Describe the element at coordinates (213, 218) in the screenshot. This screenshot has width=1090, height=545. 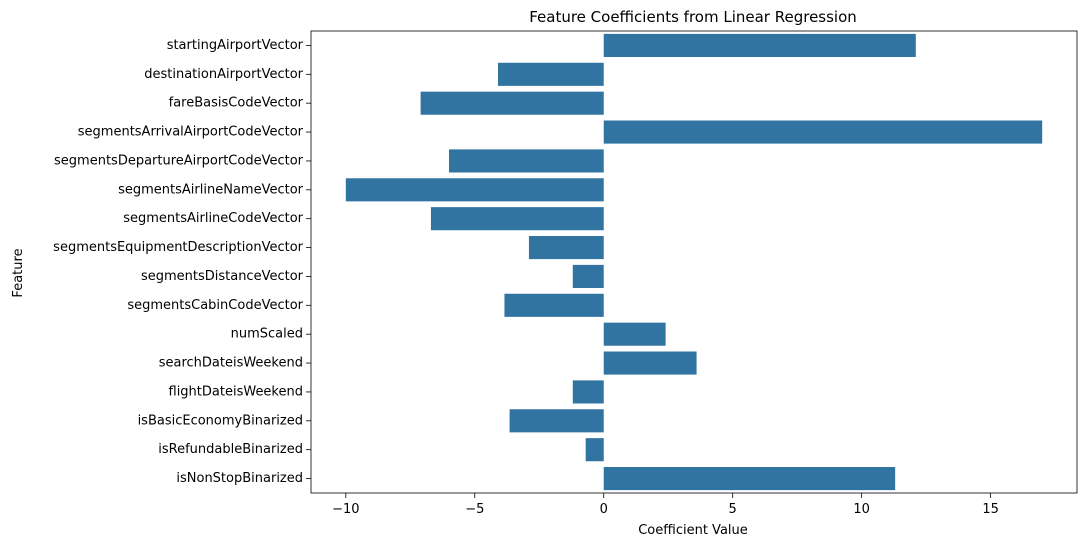
I see `y-tick-label: segmentsAirlineCodeVector` at that location.